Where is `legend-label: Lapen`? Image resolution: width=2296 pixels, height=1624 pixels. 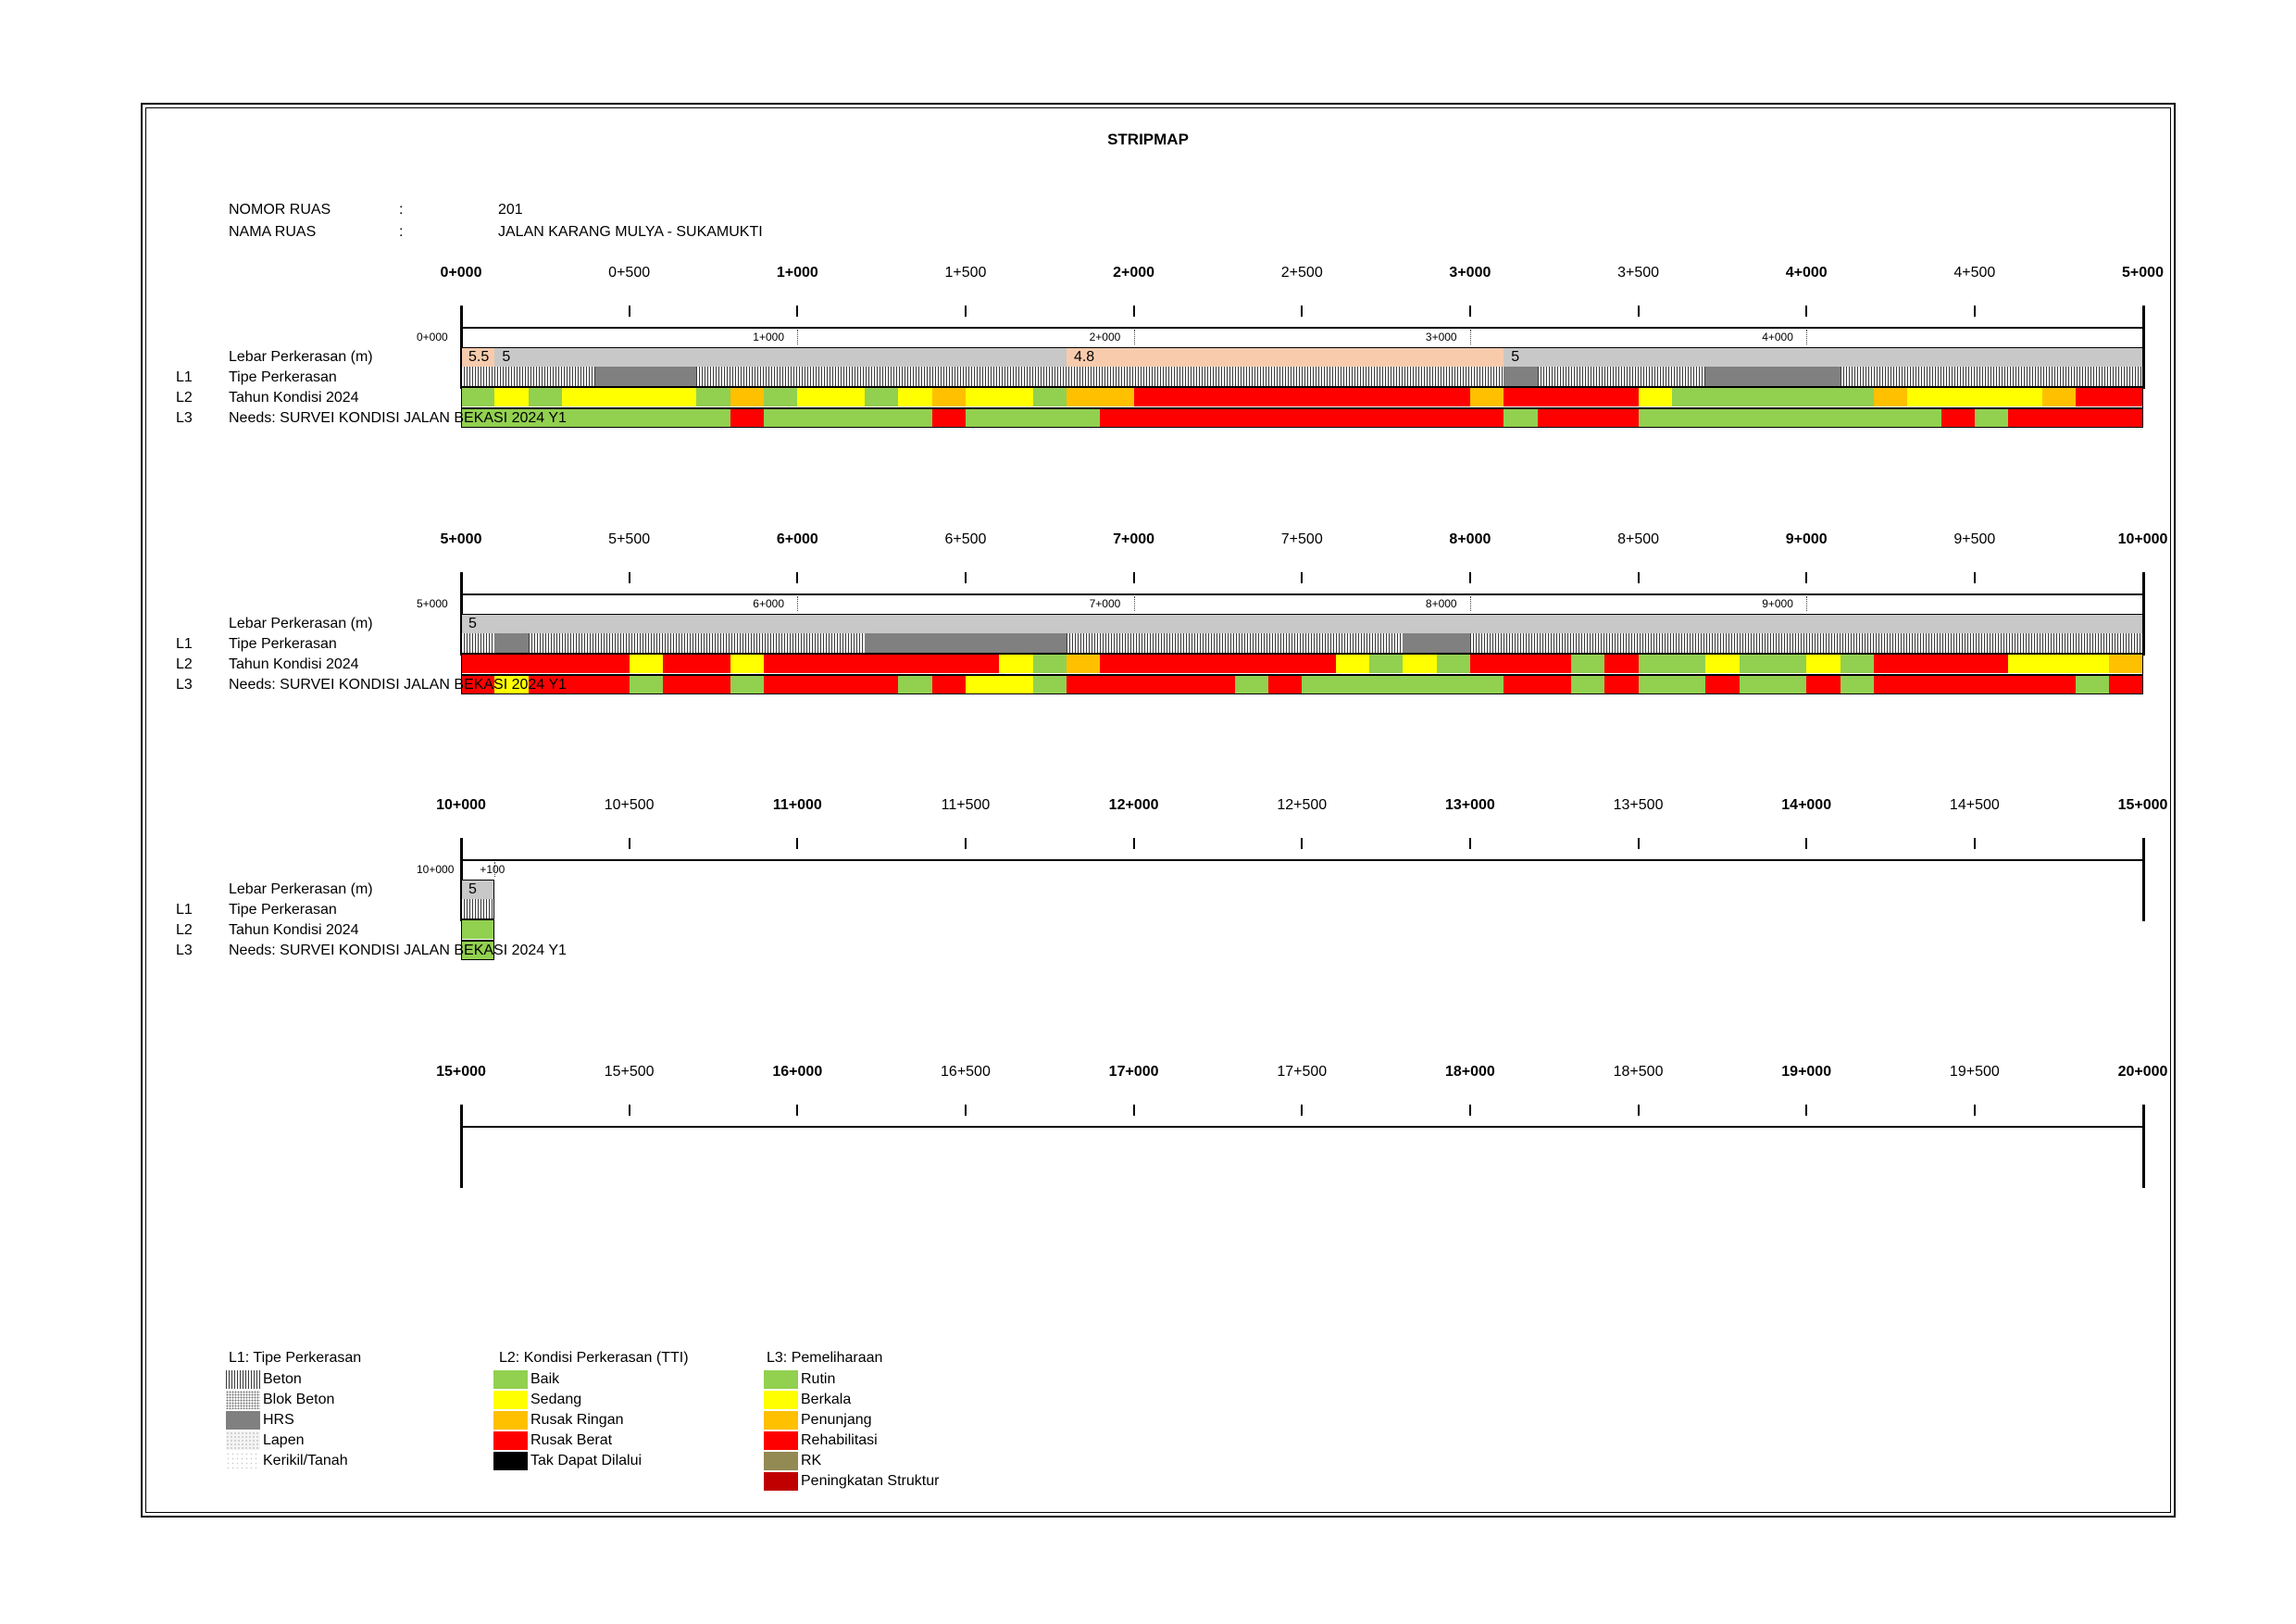
legend-label: Lapen is located at coordinates (284, 1440).